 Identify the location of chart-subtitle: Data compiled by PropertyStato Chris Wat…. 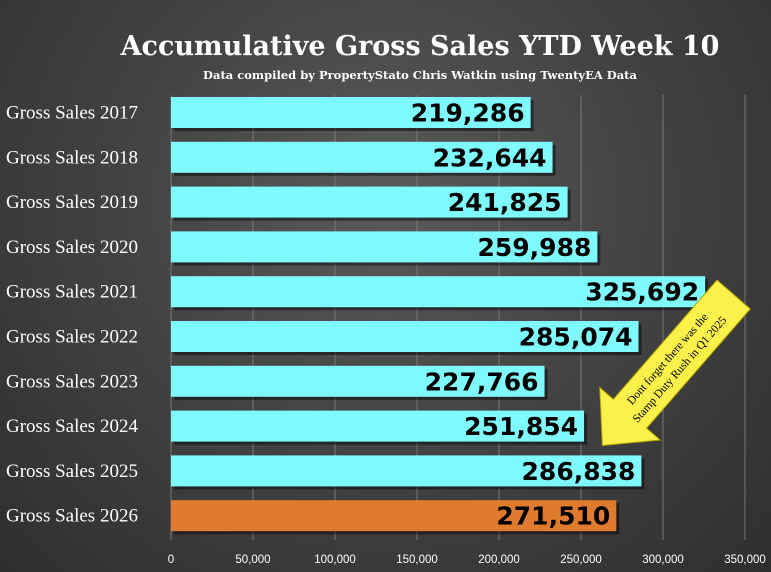
(420, 75).